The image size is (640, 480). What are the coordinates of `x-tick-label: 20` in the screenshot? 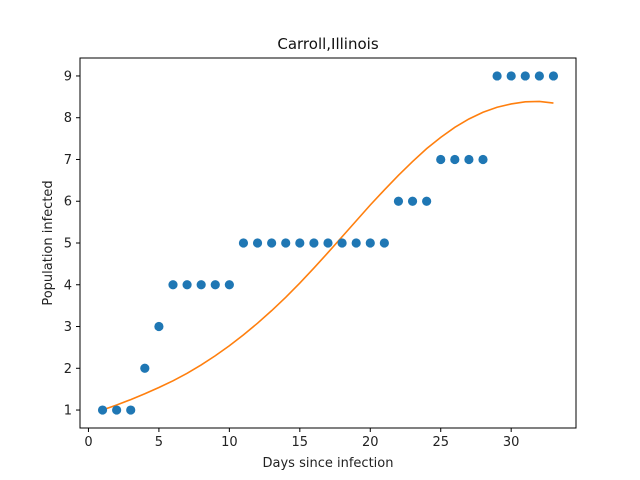 It's located at (370, 442).